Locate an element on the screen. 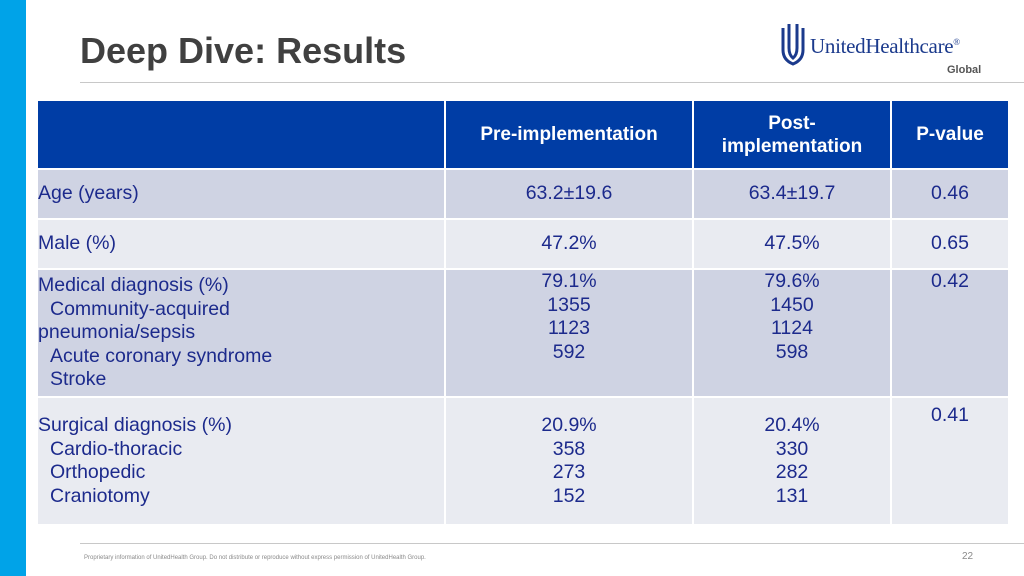  post-value: 63.4±19.7 is located at coordinates (792, 194).